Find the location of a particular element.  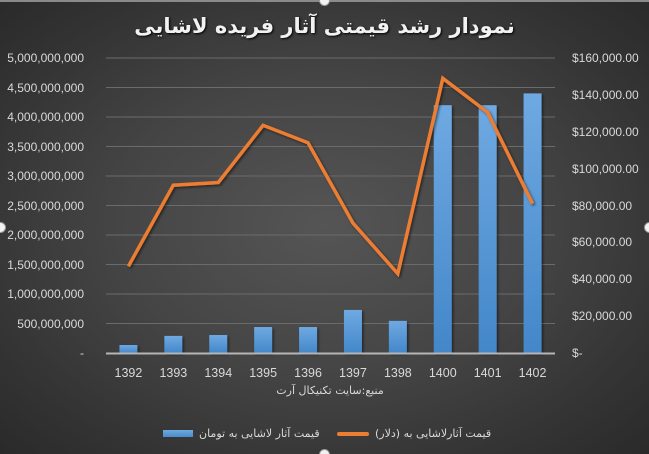

y-right-tick-label: $100,000.00 is located at coordinates (605, 168).